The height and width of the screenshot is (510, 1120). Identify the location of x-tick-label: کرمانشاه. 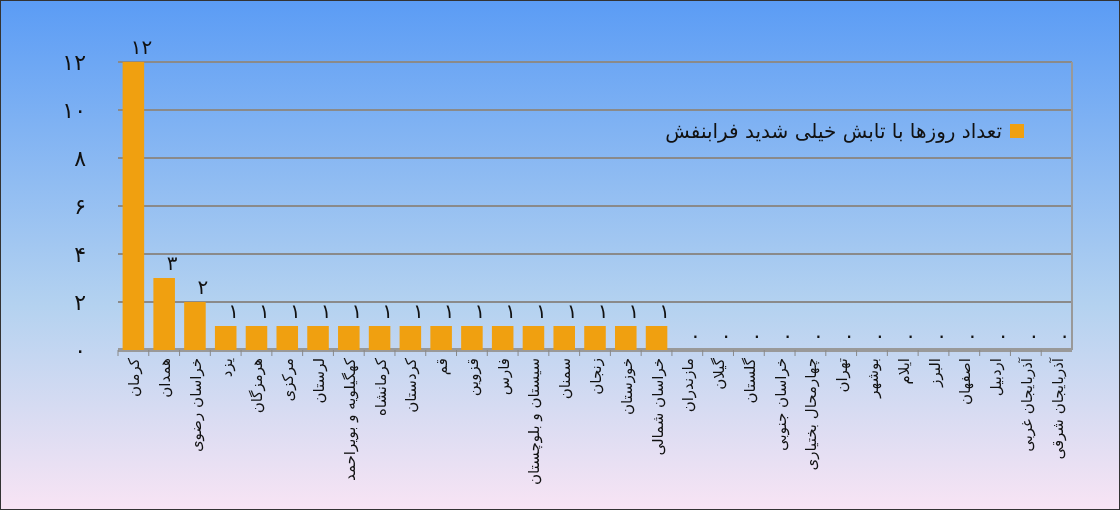
(380, 387).